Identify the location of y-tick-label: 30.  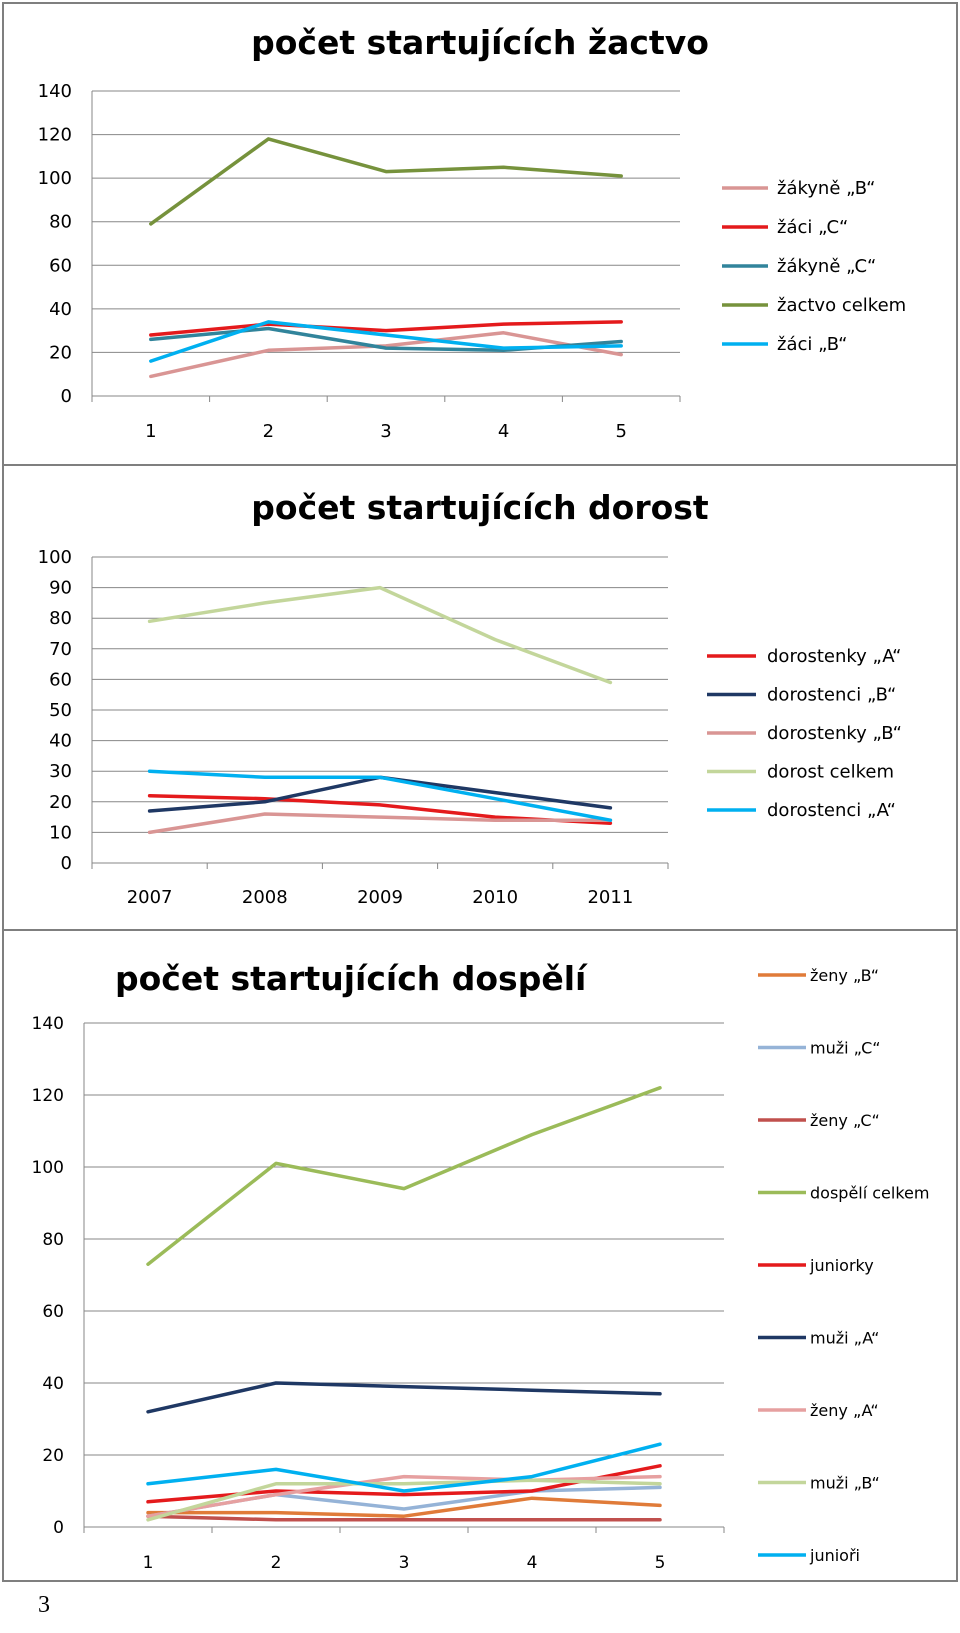
(60, 771).